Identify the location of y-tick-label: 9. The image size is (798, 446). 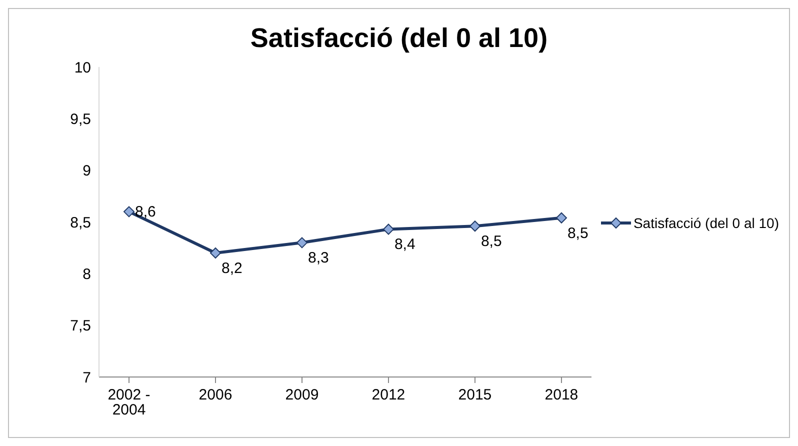
(86, 171).